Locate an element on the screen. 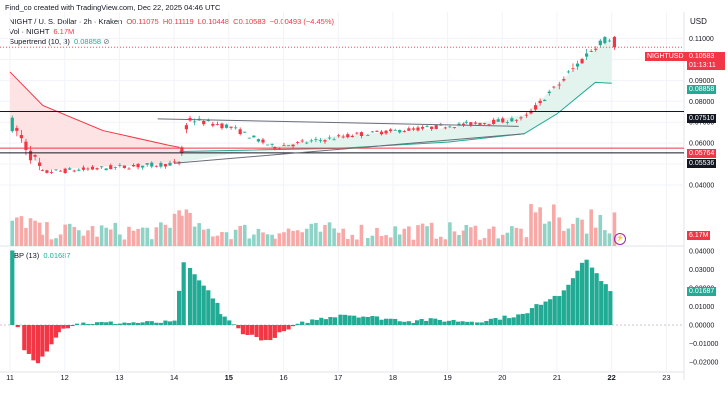 This screenshot has width=728, height=416. bbp-tick-label: 0.01000 is located at coordinates (701, 307).